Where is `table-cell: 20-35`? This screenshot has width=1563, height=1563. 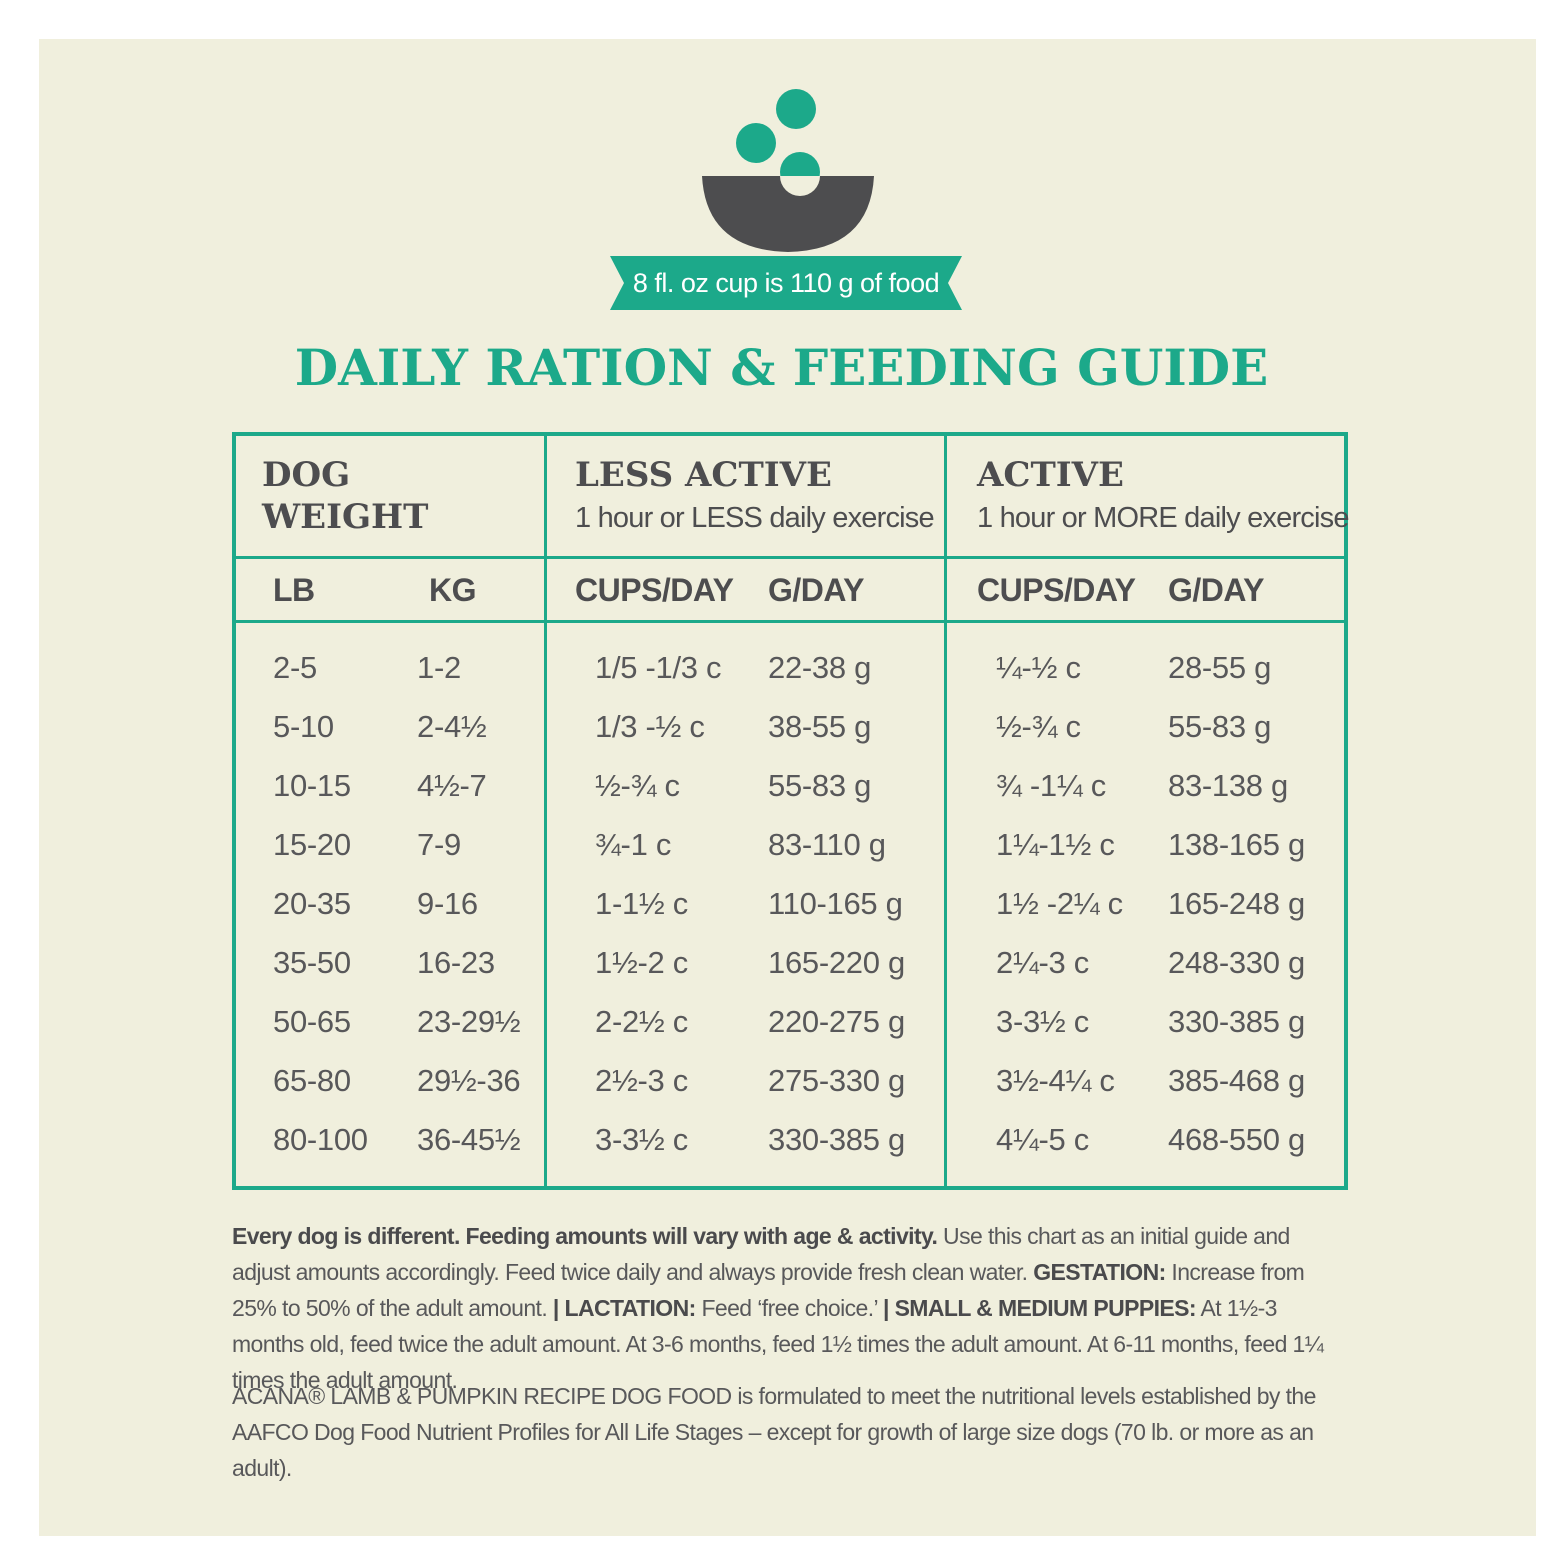
table-cell: 20-35 is located at coordinates (312, 903).